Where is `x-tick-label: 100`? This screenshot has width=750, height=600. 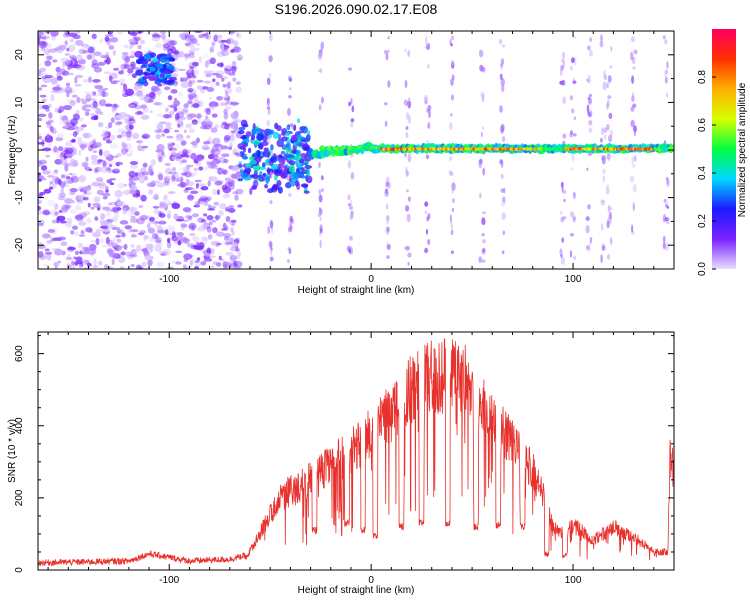 x-tick-label: 100 is located at coordinates (573, 580).